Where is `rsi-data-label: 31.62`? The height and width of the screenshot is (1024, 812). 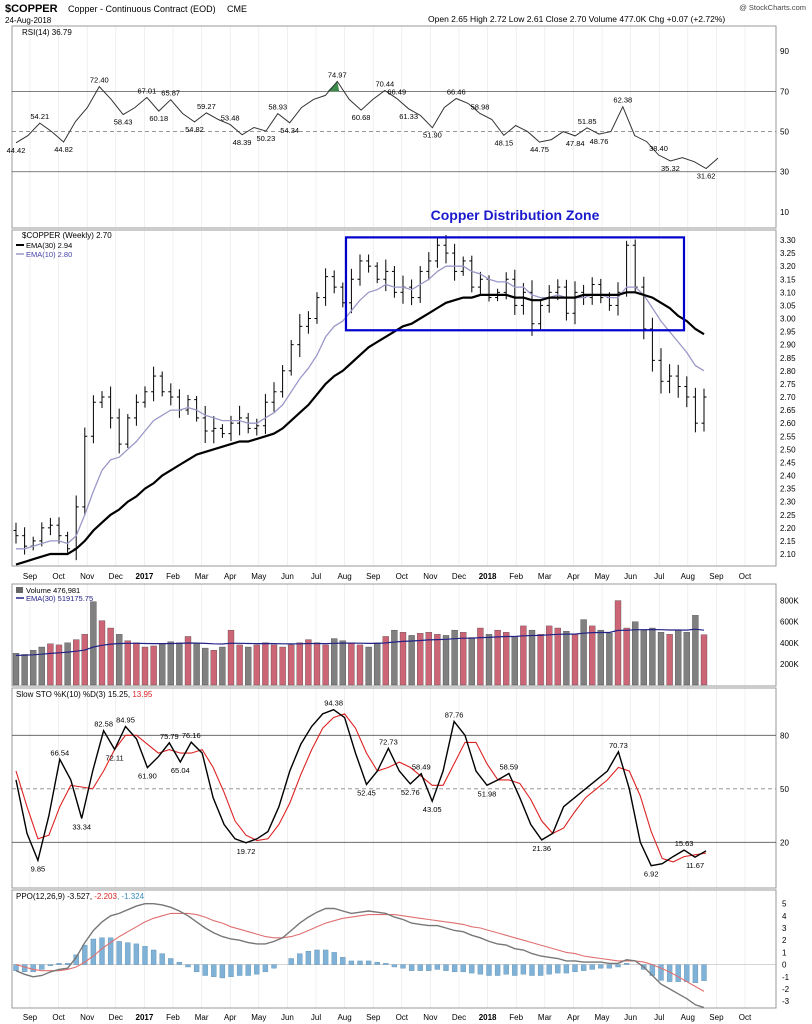
rsi-data-label: 31.62 is located at coordinates (706, 175).